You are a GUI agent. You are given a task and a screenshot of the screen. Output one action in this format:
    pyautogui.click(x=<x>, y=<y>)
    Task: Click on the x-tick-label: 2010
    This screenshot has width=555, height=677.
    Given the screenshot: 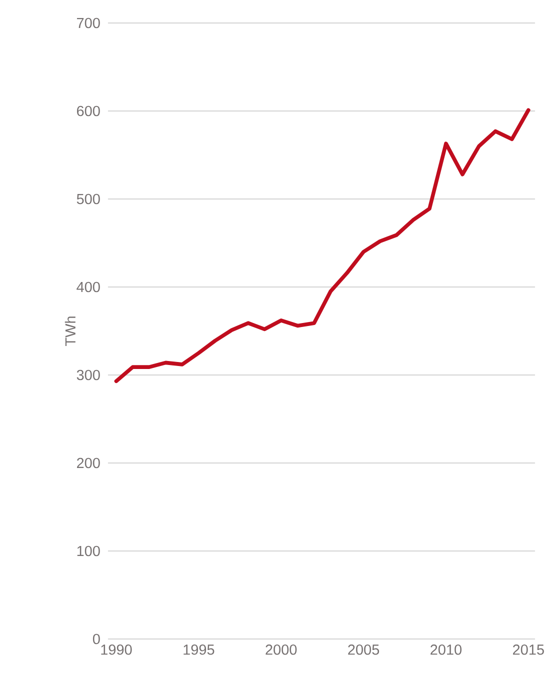 What is the action you would take?
    pyautogui.click(x=446, y=649)
    